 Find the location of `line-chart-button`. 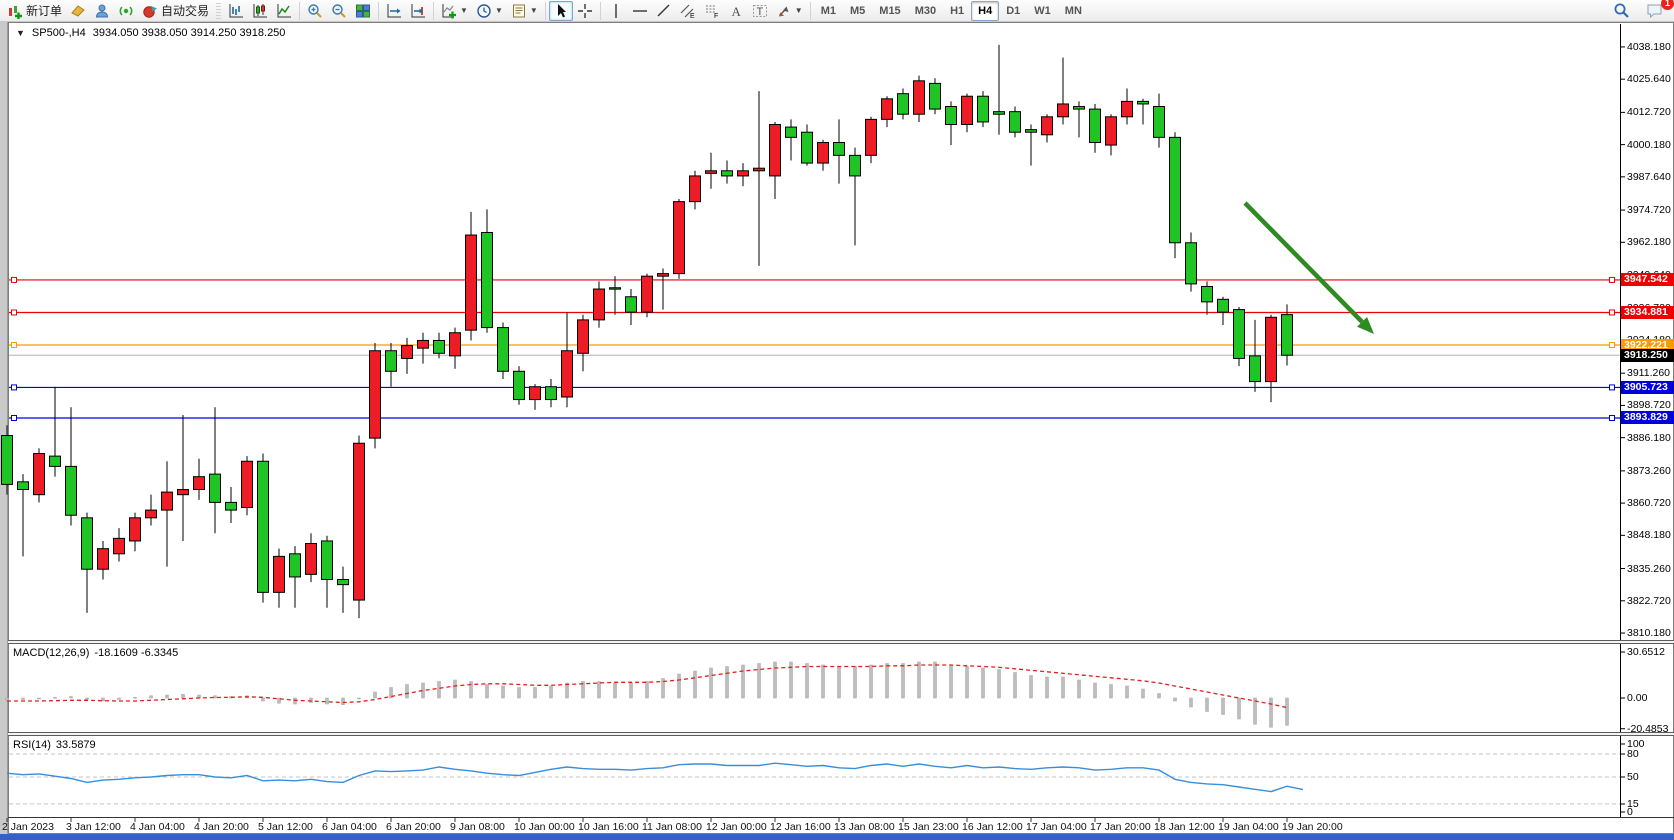

line-chart-button is located at coordinates (284, 11).